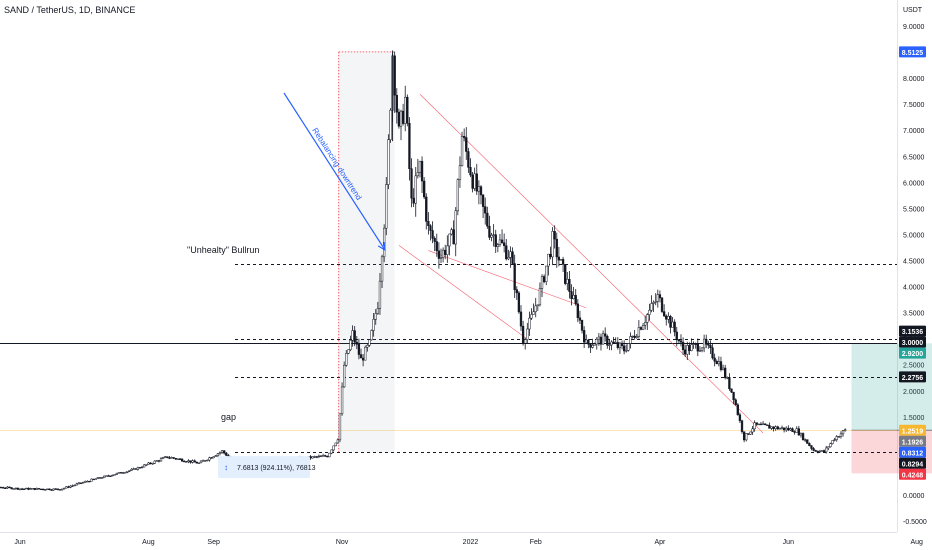 The image size is (932, 550). Describe the element at coordinates (913, 442) in the screenshot. I see `price-badge-label: 1.1926` at that location.